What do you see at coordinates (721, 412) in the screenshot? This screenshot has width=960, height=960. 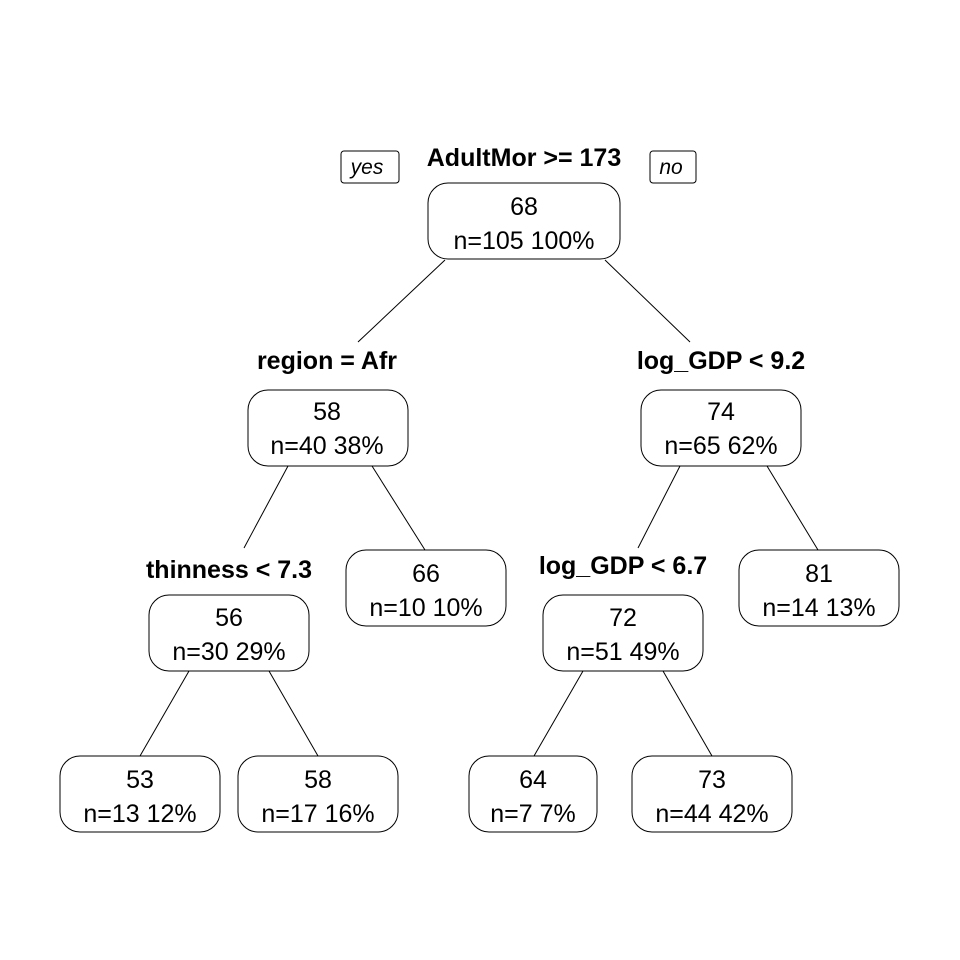 I see `svg-text: 74` at bounding box center [721, 412].